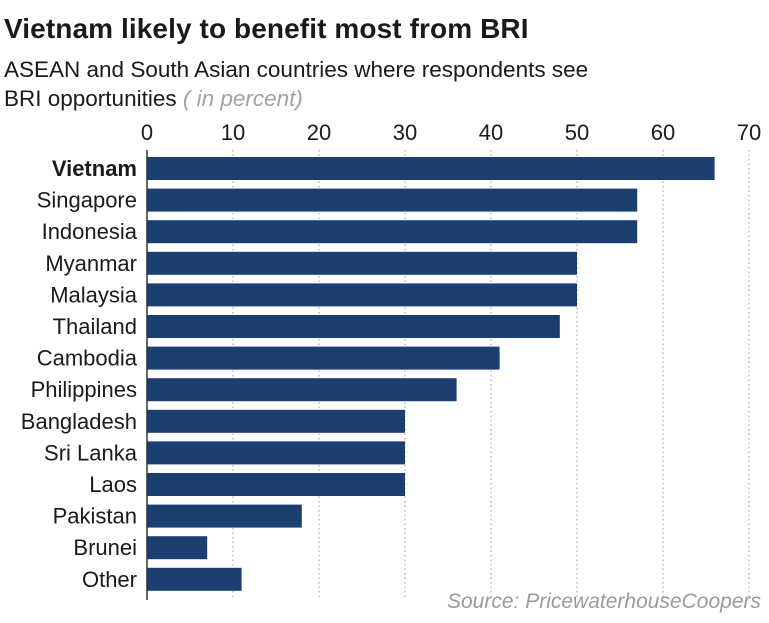  Describe the element at coordinates (94, 168) in the screenshot. I see `category-label-vietnam: Vietnam` at that location.